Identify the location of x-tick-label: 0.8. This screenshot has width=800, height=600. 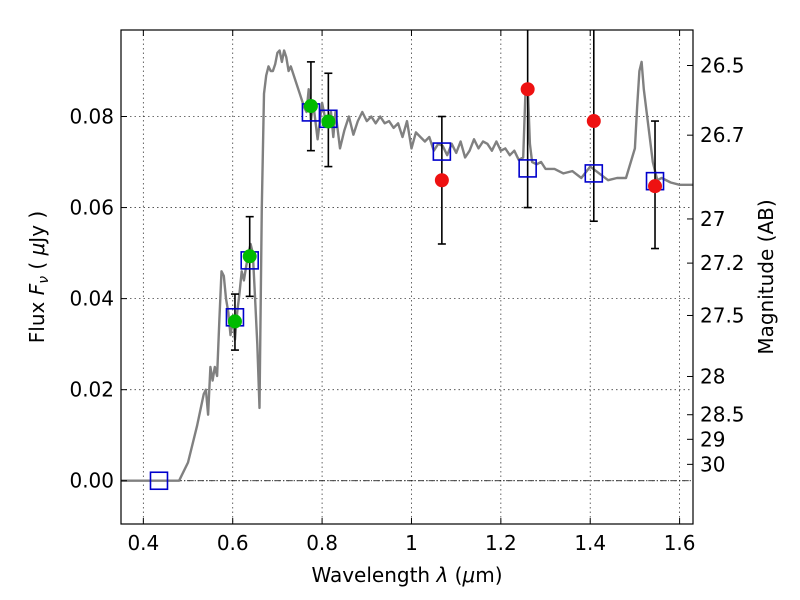
(322, 543).